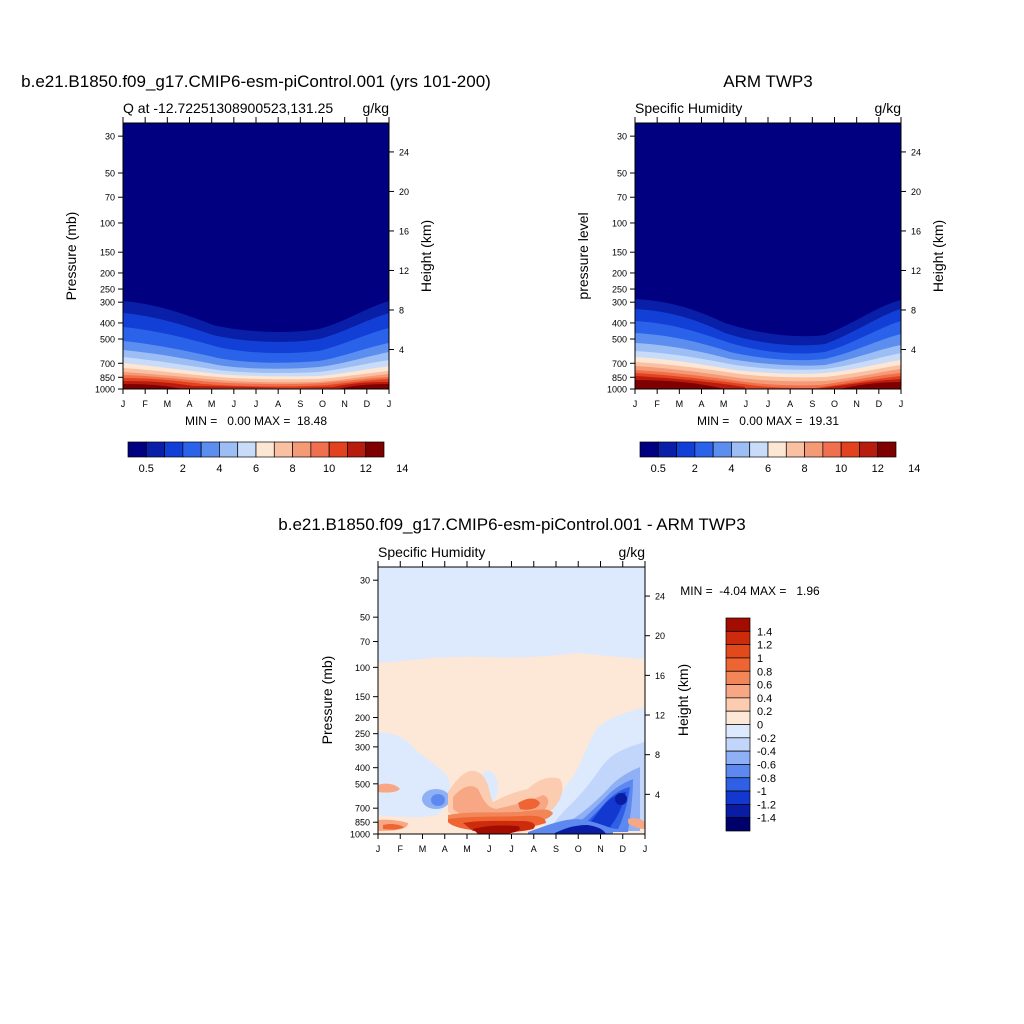 The image size is (1024, 1024). I want to click on panel2-ytick-label: 150, so click(619, 253).